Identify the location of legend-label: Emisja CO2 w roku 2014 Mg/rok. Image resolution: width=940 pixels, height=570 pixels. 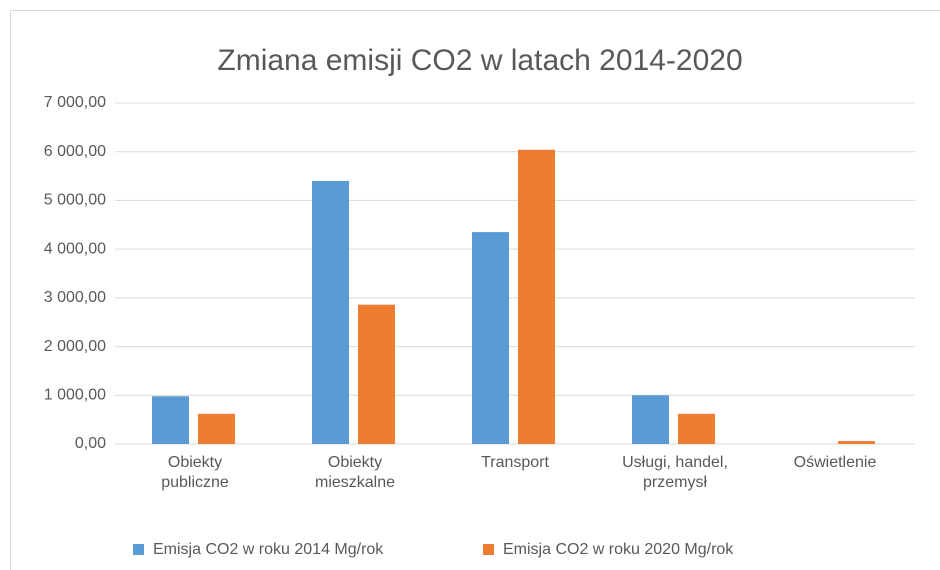
(268, 549).